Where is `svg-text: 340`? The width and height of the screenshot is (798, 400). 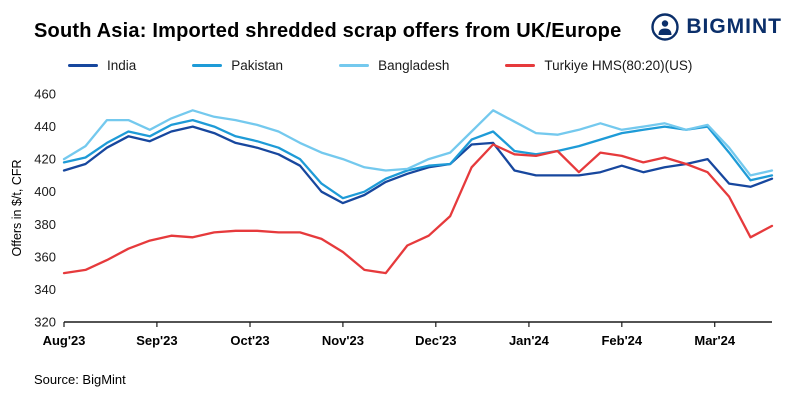
svg-text: 340 is located at coordinates (45, 289).